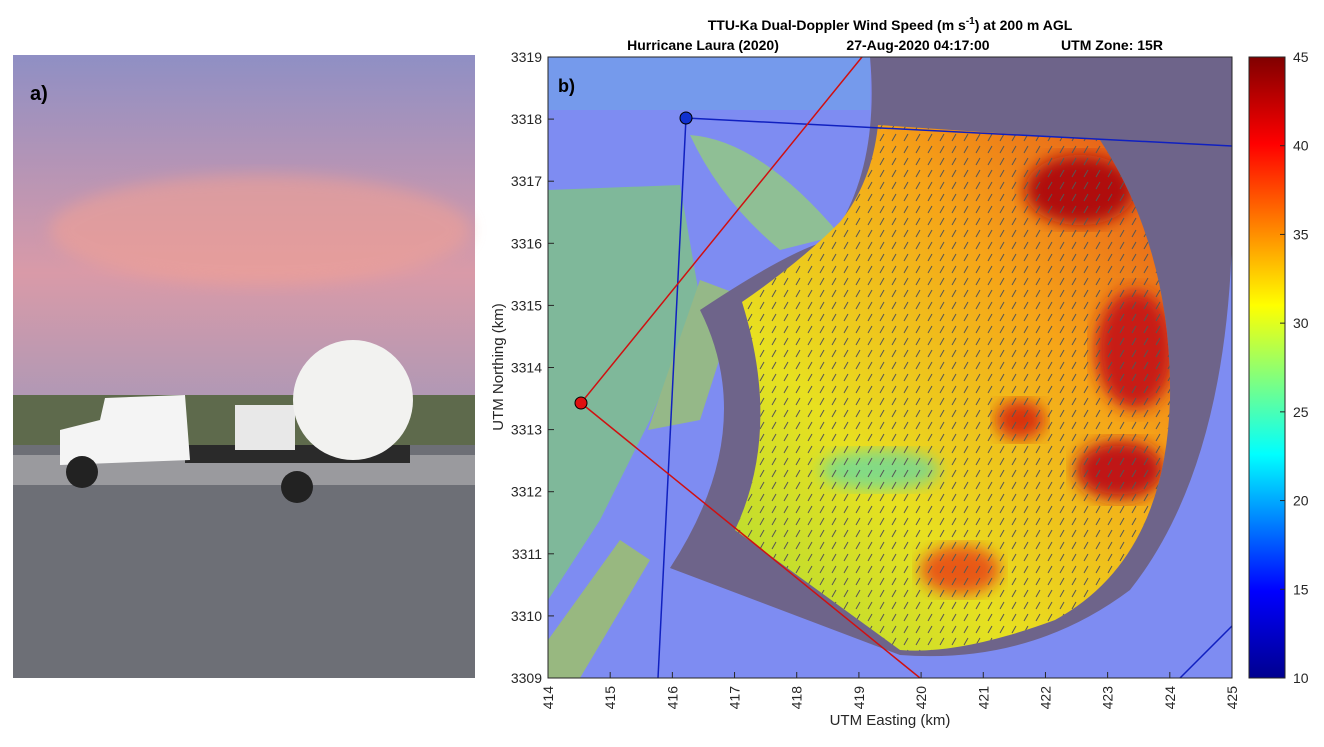 The height and width of the screenshot is (747, 1324). I want to click on x-tick-label: 422, so click(1045, 698).